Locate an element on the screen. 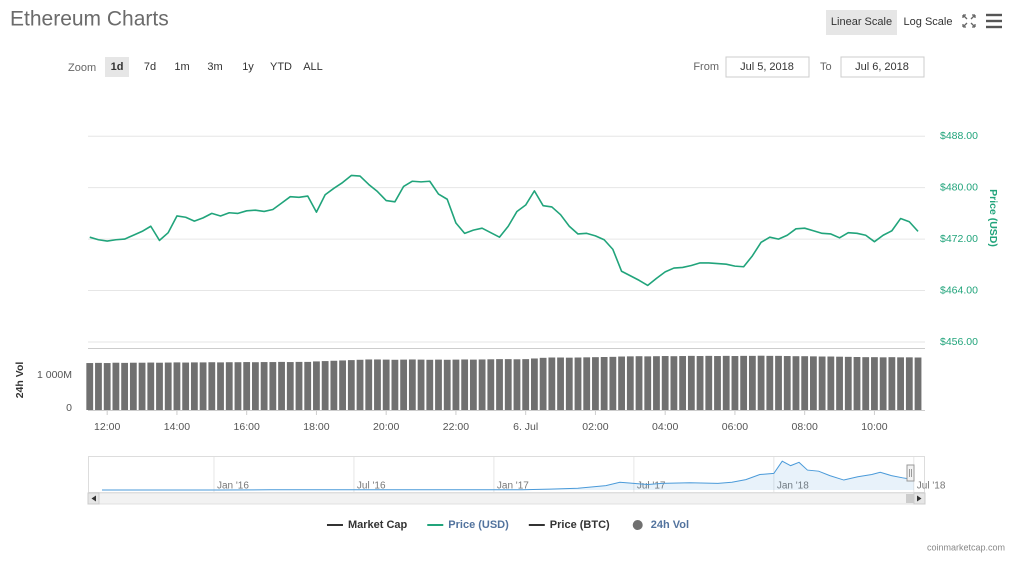 The image size is (1024, 561). to-input is located at coordinates (882, 67).